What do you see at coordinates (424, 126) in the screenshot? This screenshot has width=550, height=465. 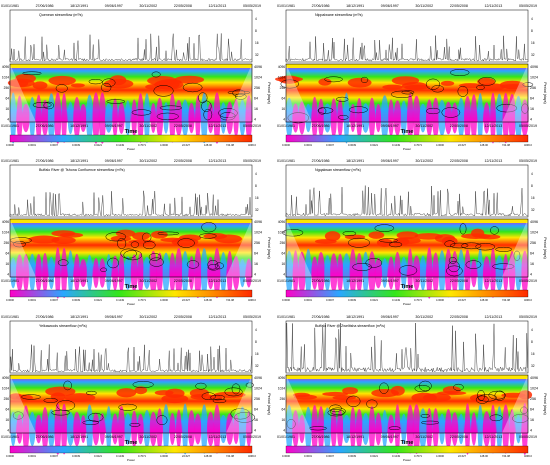 I see `bottom-date-tick-label: 30/11/2002` at bounding box center [424, 126].